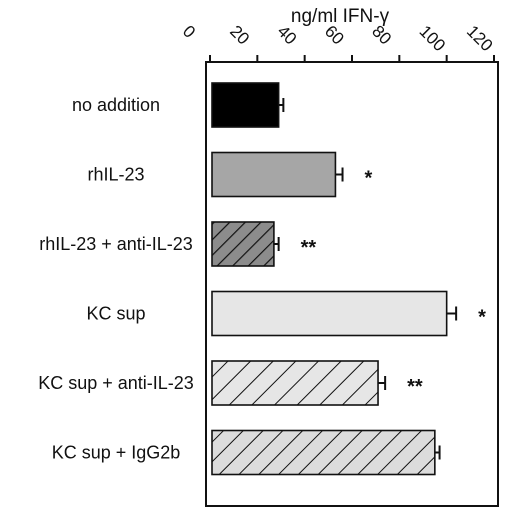 The image size is (520, 509). What do you see at coordinates (115, 314) in the screenshot?
I see `category-label: KC sup` at bounding box center [115, 314].